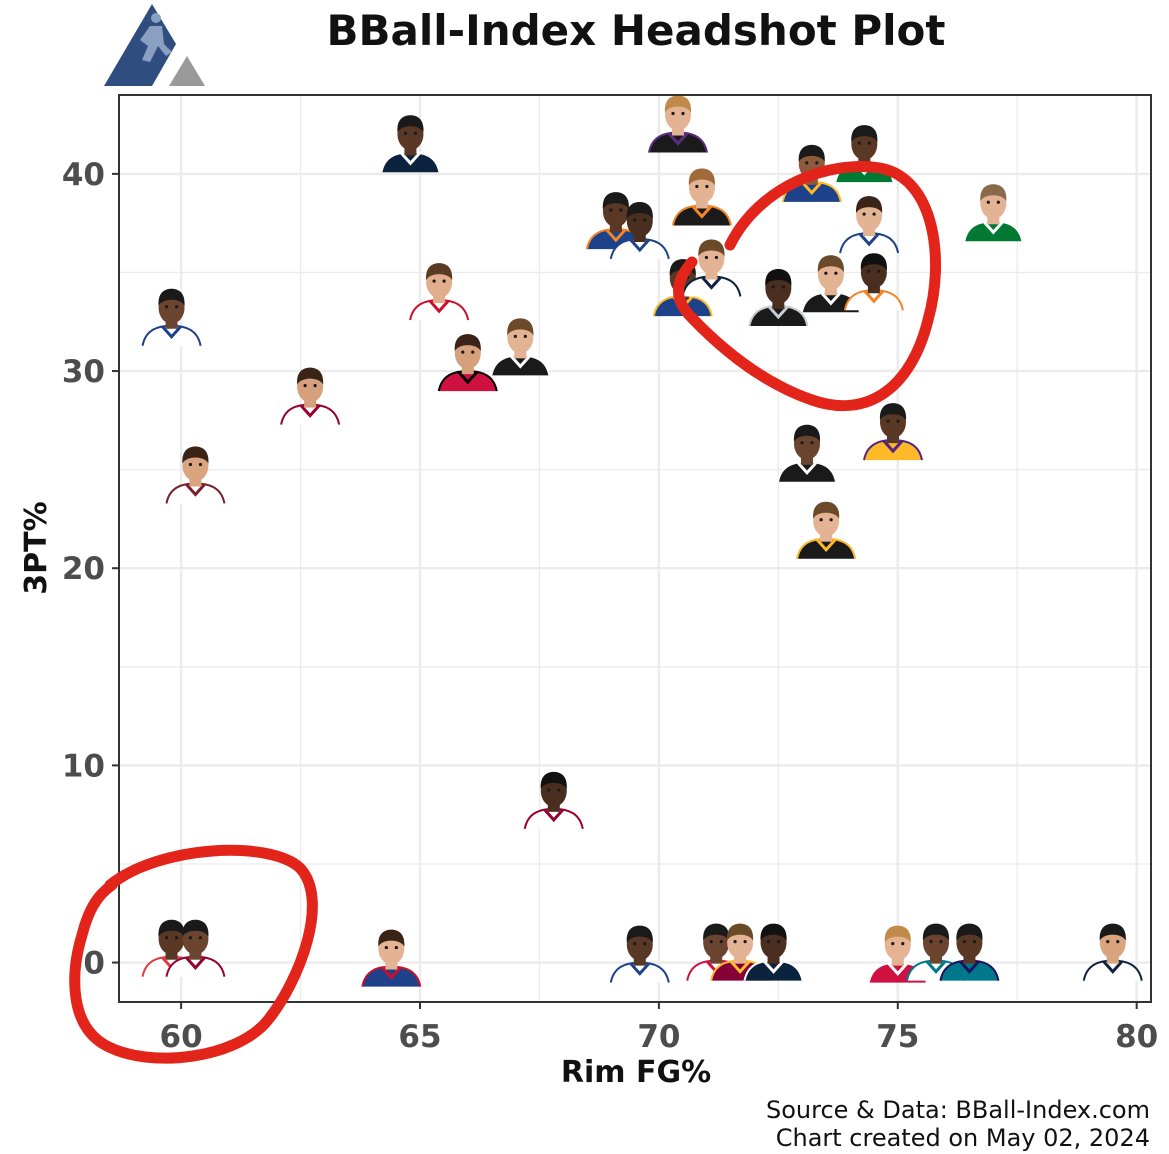  What do you see at coordinates (958, 1110) in the screenshot?
I see `caption-source: Source & Data: BBall-Index.com` at bounding box center [958, 1110].